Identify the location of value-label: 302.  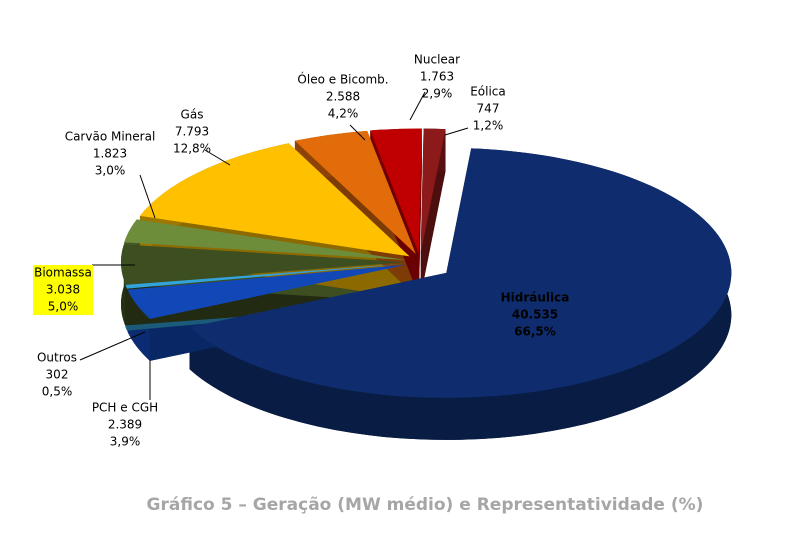
(57, 375).